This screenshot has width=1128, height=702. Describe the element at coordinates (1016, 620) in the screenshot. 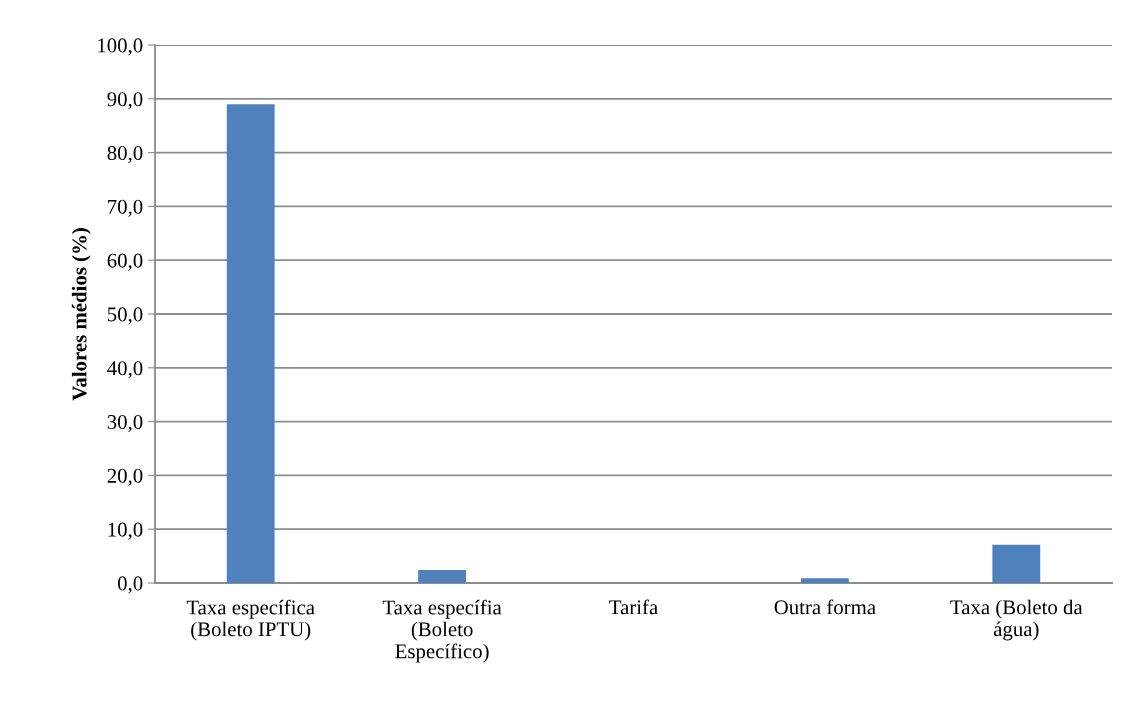

I see `x-tick-label: Taxa (Boleto da água)` at that location.